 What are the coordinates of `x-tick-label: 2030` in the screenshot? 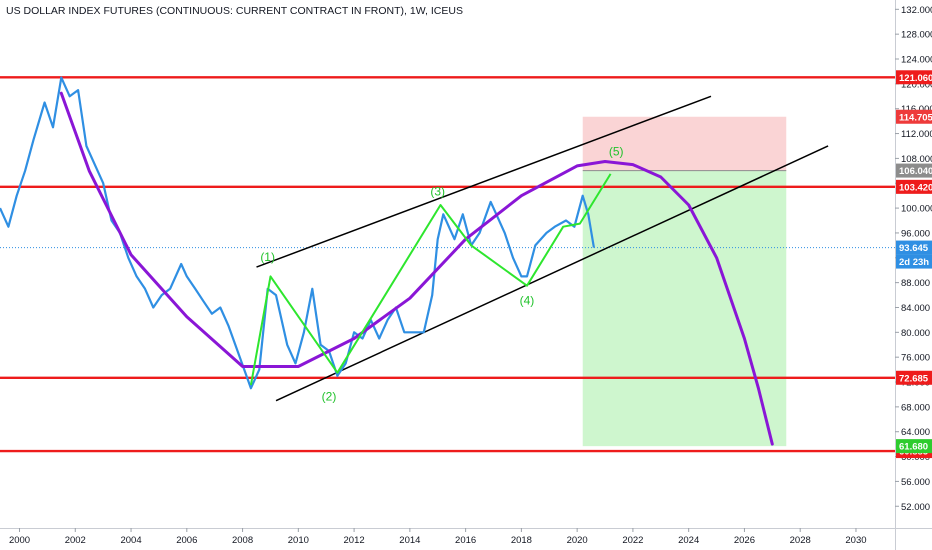 It's located at (855, 540).